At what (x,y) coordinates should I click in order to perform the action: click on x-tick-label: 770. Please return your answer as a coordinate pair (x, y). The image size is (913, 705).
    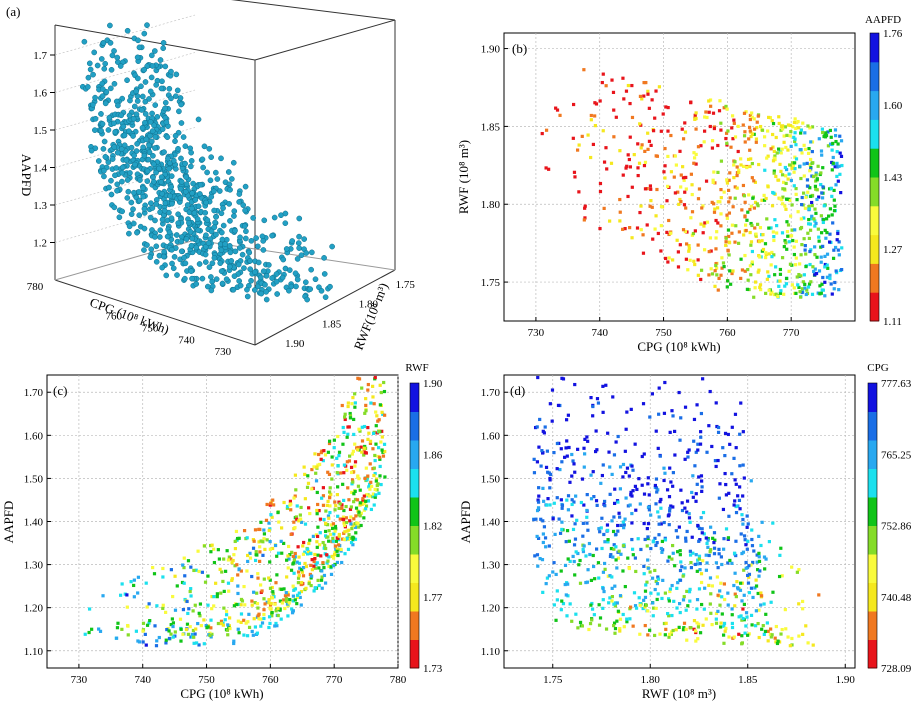
    Looking at the image, I should click on (334, 680).